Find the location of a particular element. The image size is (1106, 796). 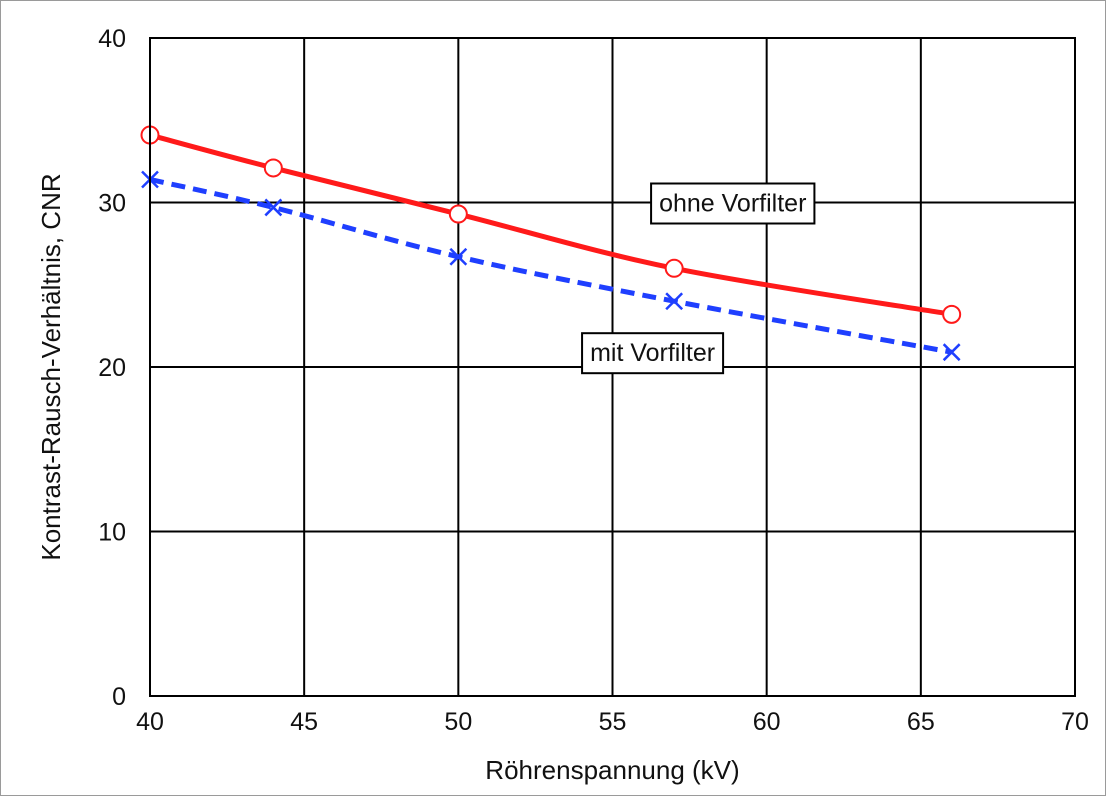

x-tick-label-55: 55 is located at coordinates (613, 722).